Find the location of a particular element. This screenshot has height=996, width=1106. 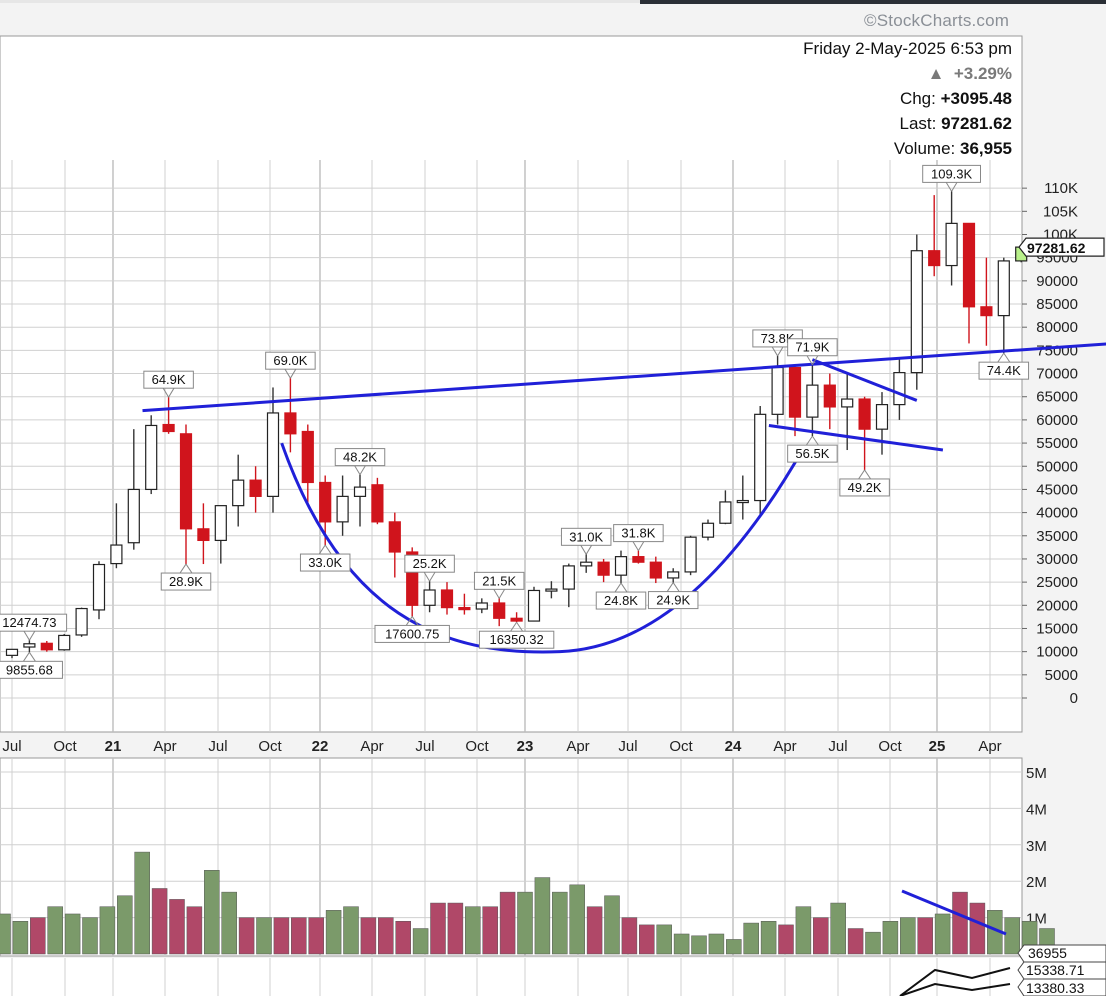

price-tick-label: 110K is located at coordinates (1061, 188).